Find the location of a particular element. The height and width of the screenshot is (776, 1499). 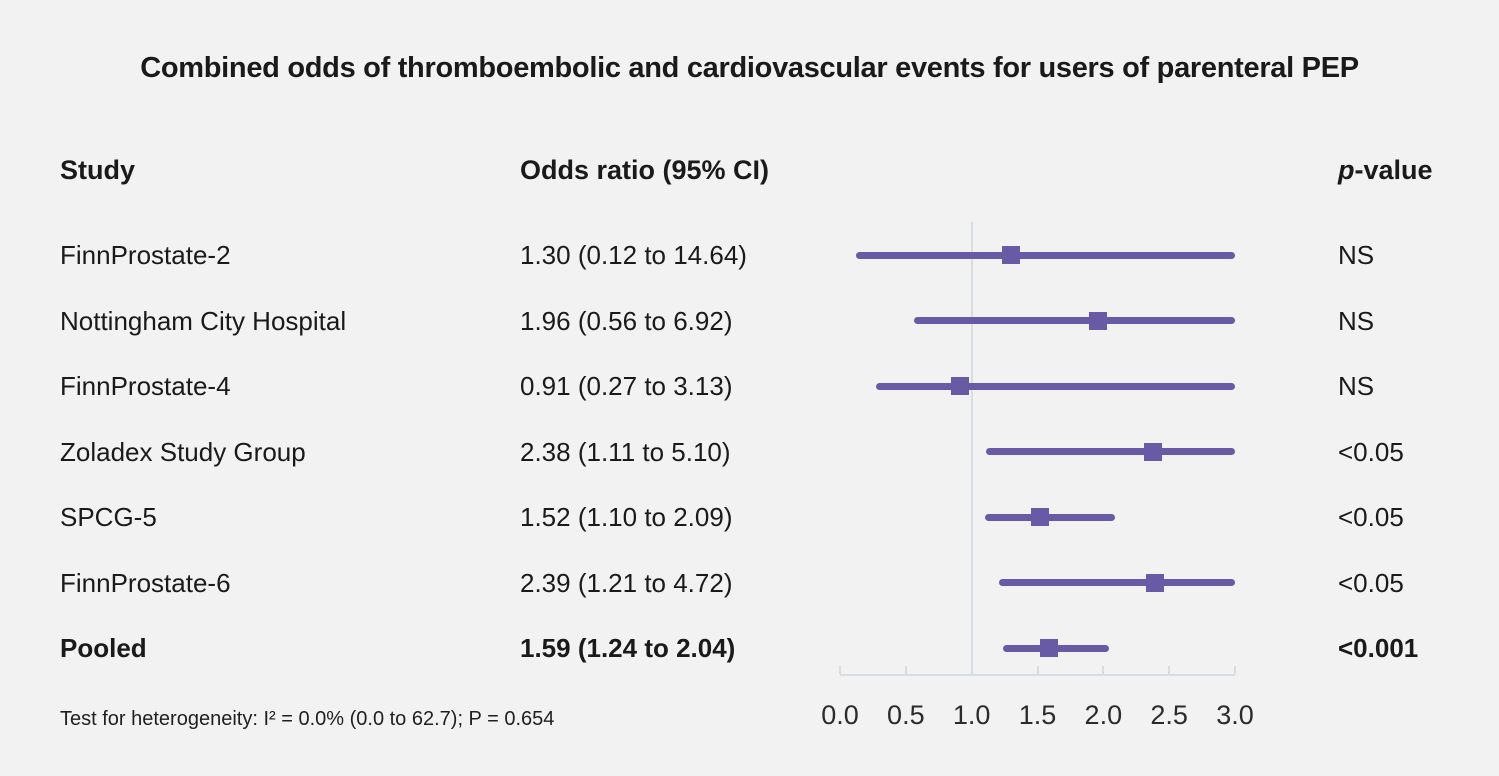

odds-ratio-value: 1.30 (0.12 to 14.64) is located at coordinates (633, 255).